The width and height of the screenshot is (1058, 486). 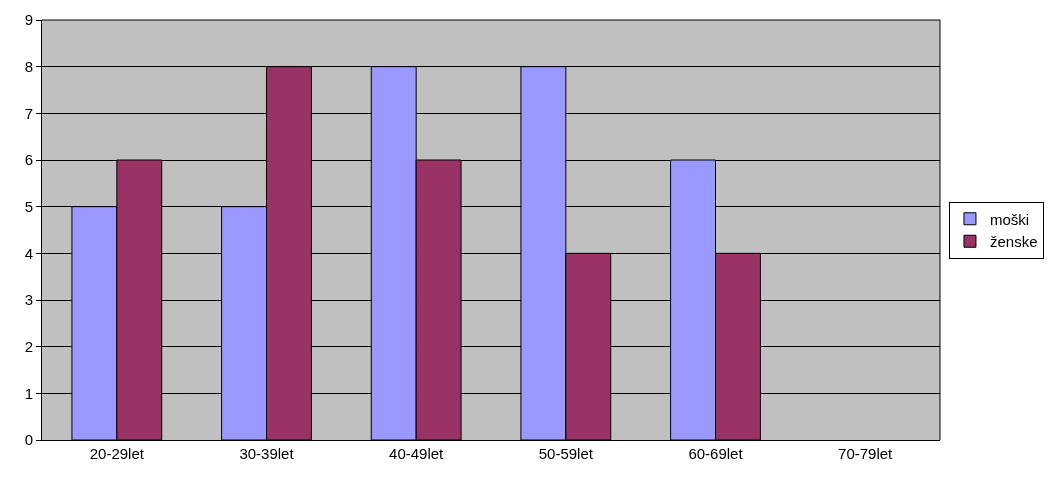 I want to click on y-tick-label: 7, so click(x=28, y=113).